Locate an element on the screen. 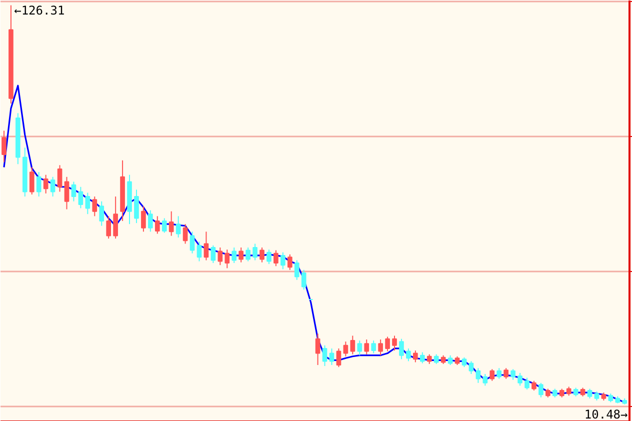 This screenshot has width=632, height=421. annotation: ←126.31 is located at coordinates (39, 11).